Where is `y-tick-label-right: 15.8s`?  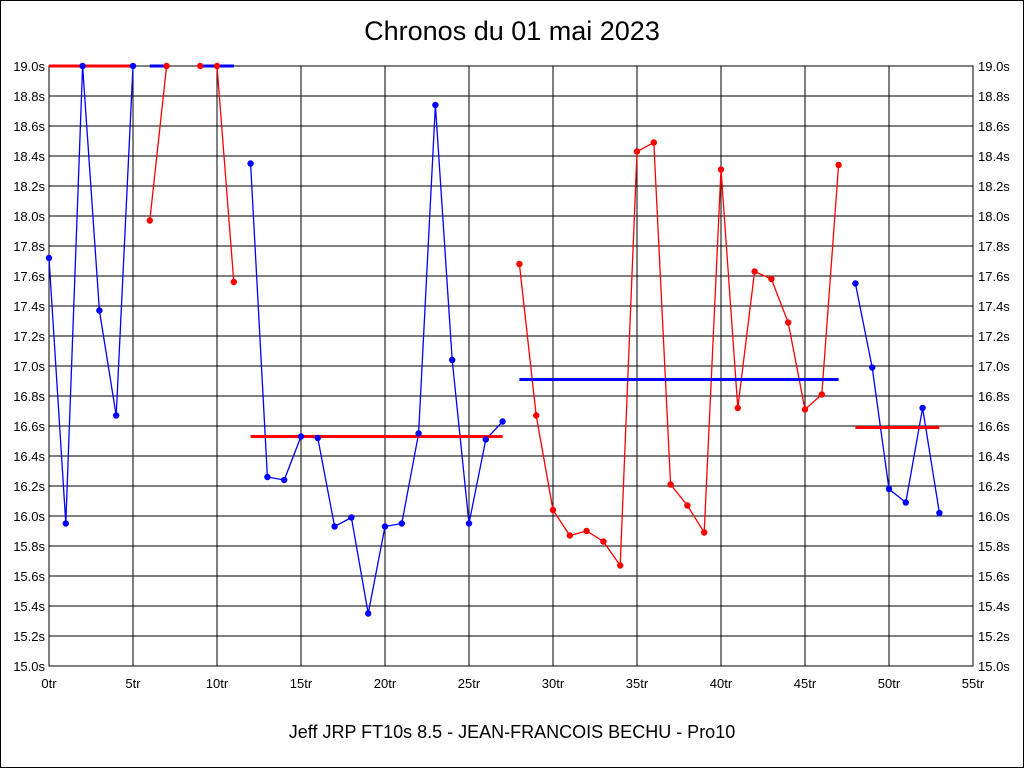
y-tick-label-right: 15.8s is located at coordinates (994, 546).